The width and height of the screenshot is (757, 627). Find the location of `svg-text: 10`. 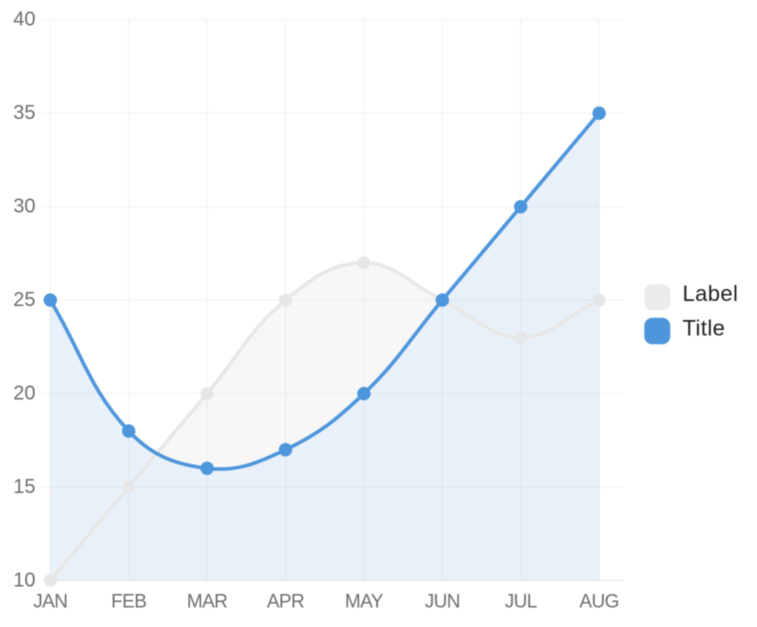

svg-text: 10 is located at coordinates (24, 580).